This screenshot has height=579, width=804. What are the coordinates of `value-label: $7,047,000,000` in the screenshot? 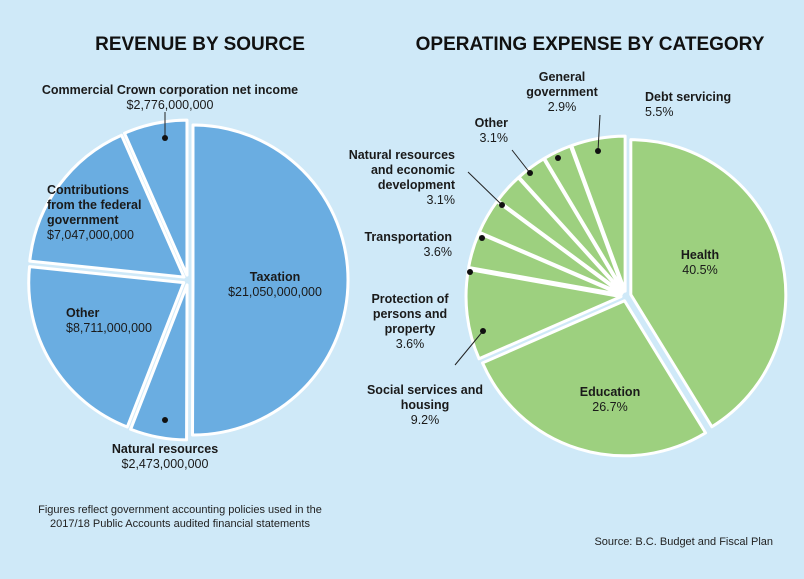 It's located at (90, 235).